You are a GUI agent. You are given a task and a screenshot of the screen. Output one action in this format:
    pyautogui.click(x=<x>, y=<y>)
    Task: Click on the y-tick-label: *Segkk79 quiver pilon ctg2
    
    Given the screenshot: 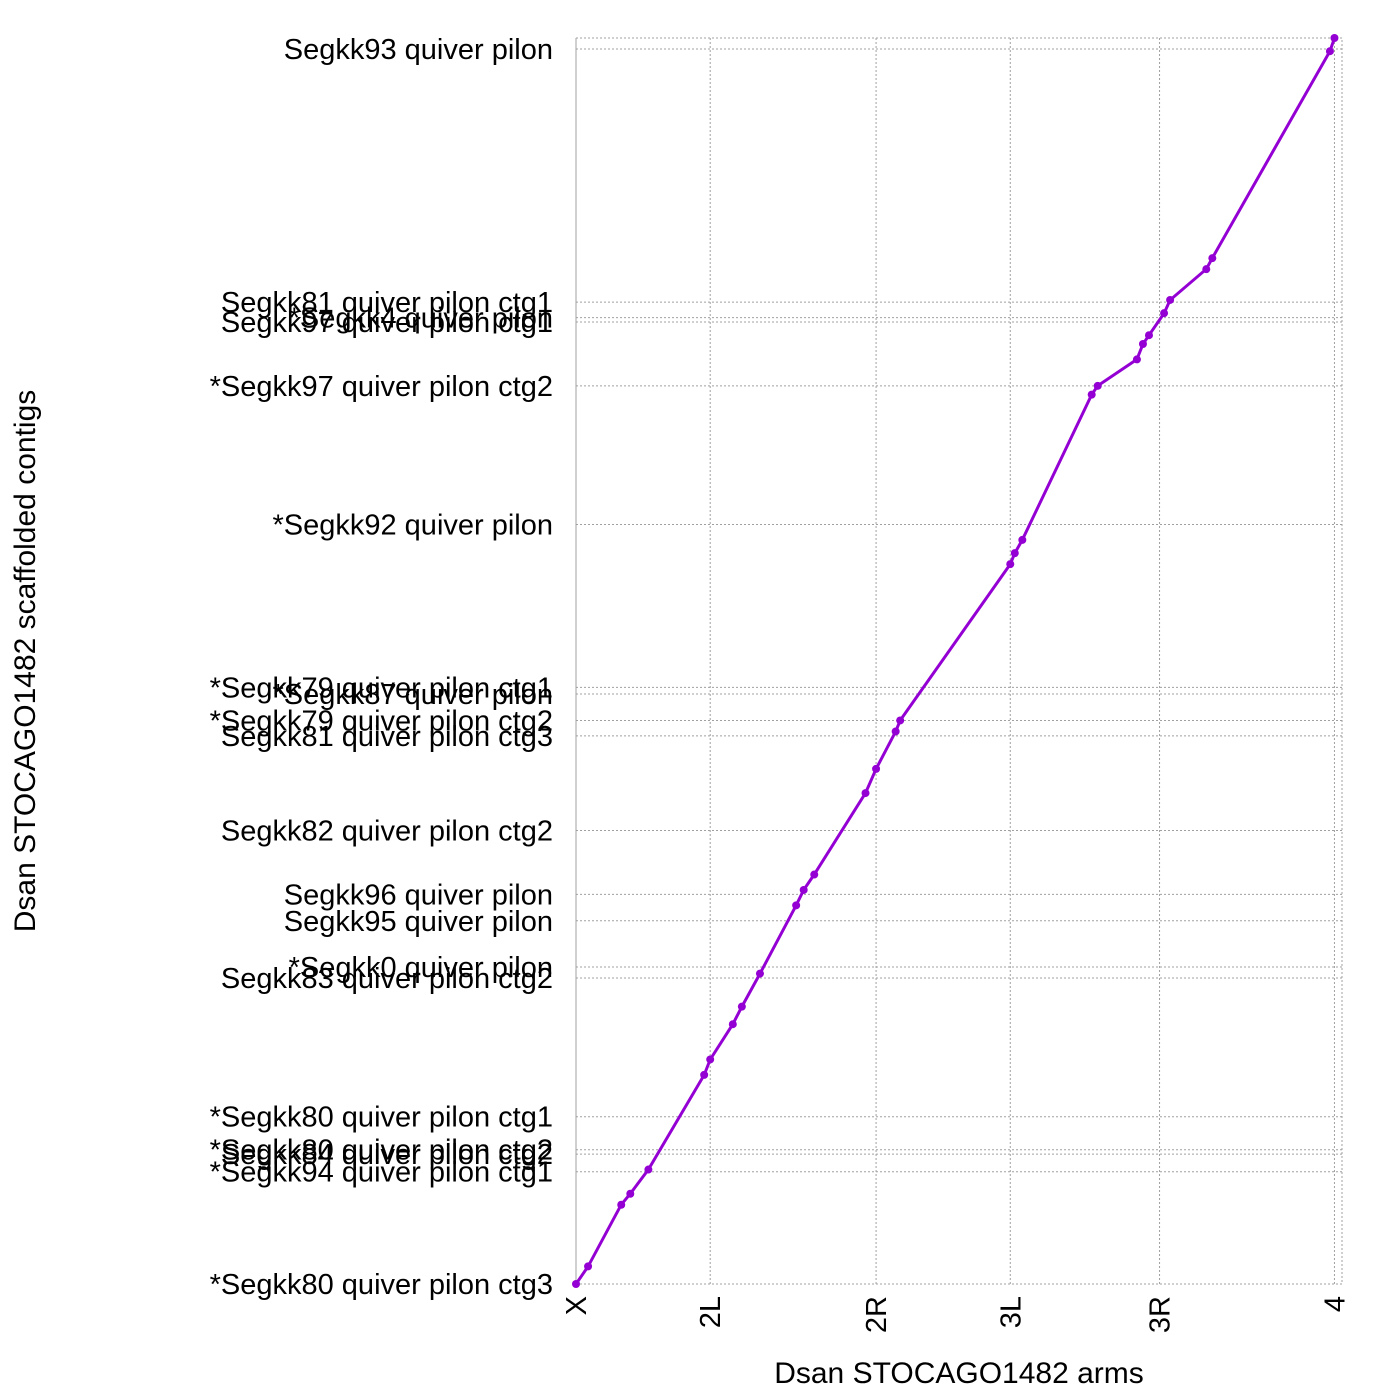 What is the action you would take?
    pyautogui.click(x=381, y=721)
    